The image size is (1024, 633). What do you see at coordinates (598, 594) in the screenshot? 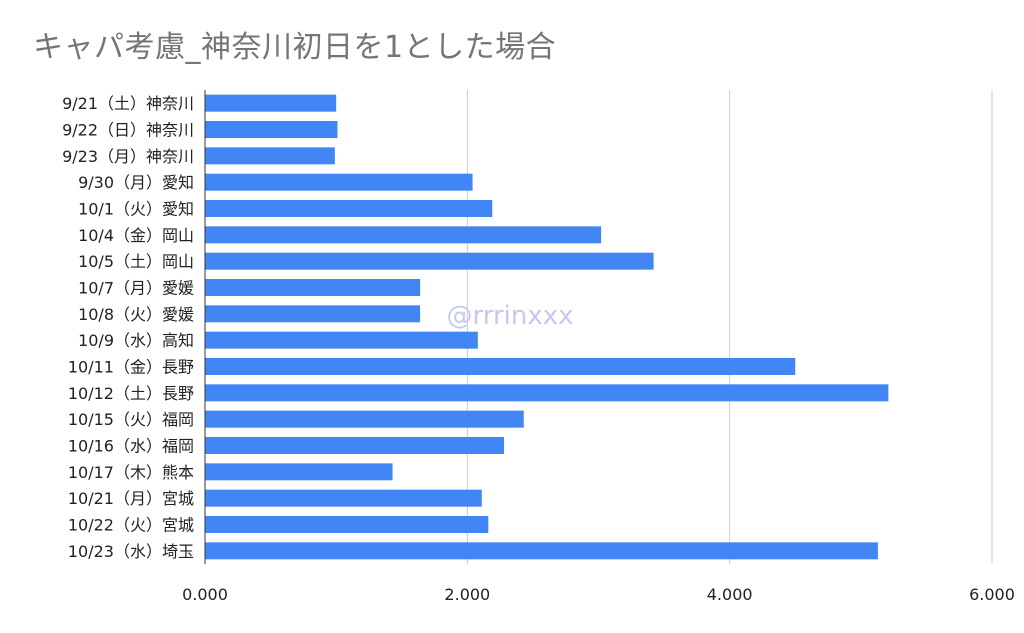
I see `x-tick-labels: 0.000 2.000 4.000 6.000` at bounding box center [598, 594].